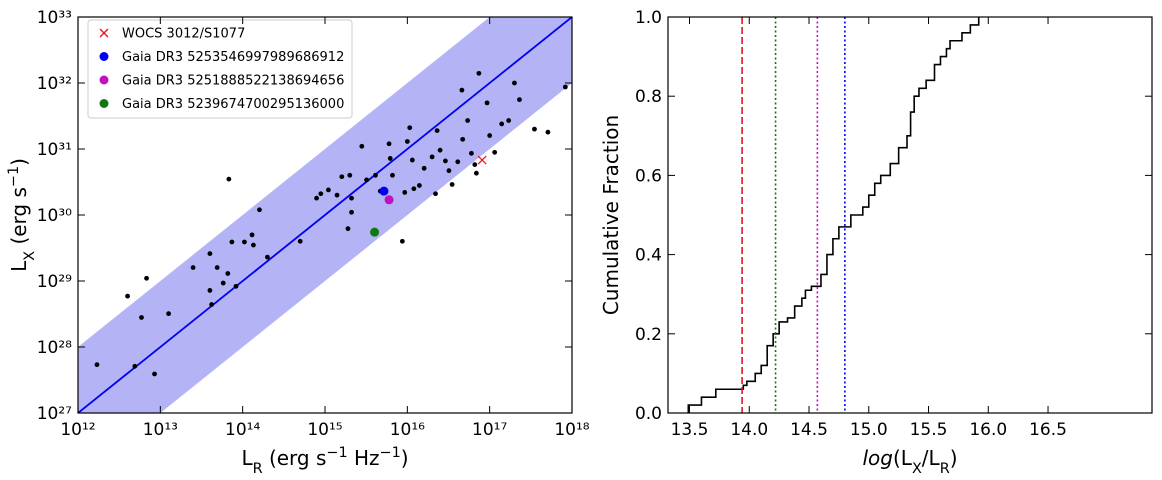 This screenshot has width=1162, height=480. Describe the element at coordinates (54, 414) in the screenshot. I see `y-tick-label: 10²⁷` at that location.